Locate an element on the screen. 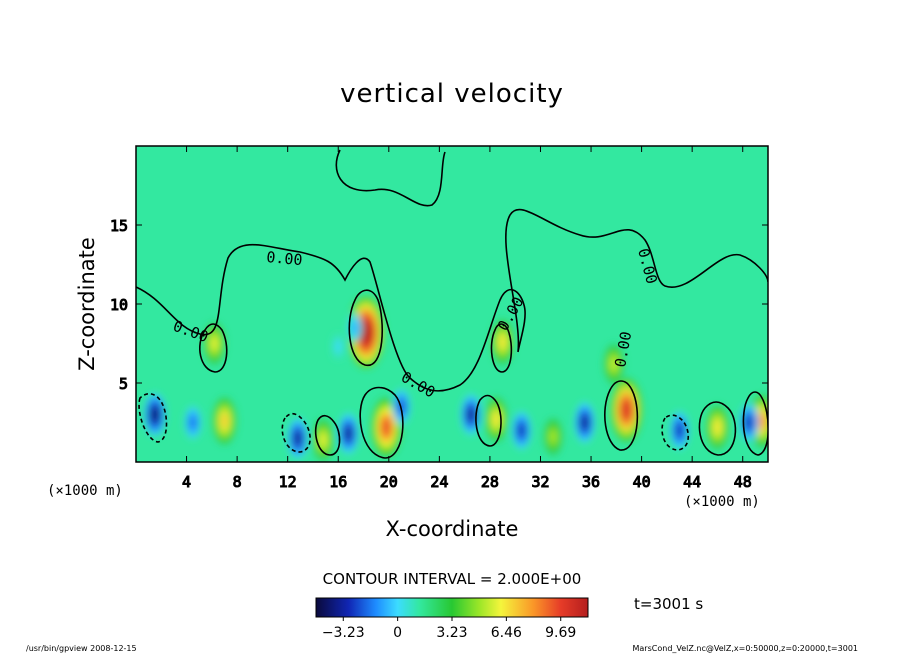 The width and height of the screenshot is (904, 654). time-label: t=3001 s is located at coordinates (668, 604).